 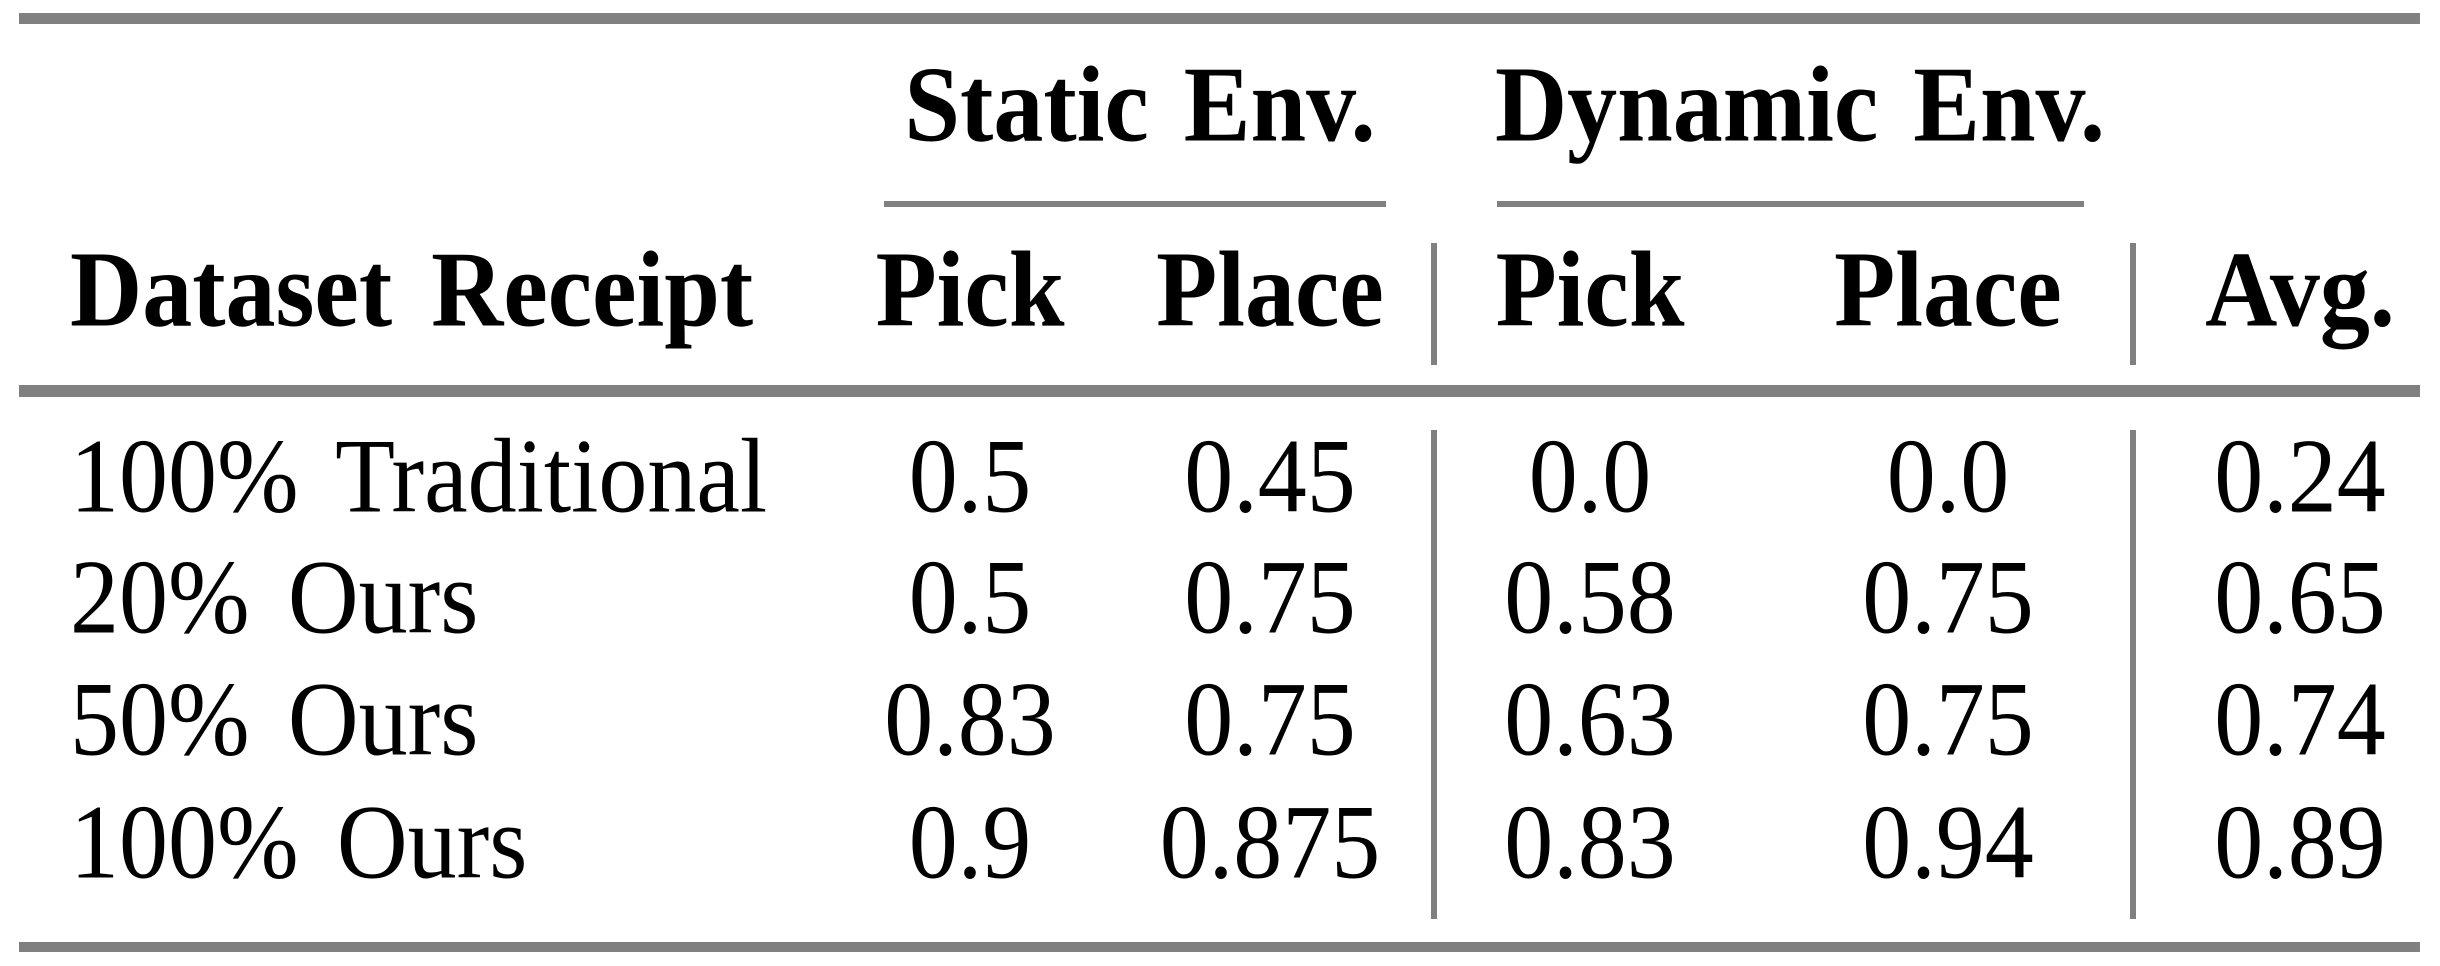 I want to click on vertical-rule-static-dynamic-body, so click(x=1434, y=674).